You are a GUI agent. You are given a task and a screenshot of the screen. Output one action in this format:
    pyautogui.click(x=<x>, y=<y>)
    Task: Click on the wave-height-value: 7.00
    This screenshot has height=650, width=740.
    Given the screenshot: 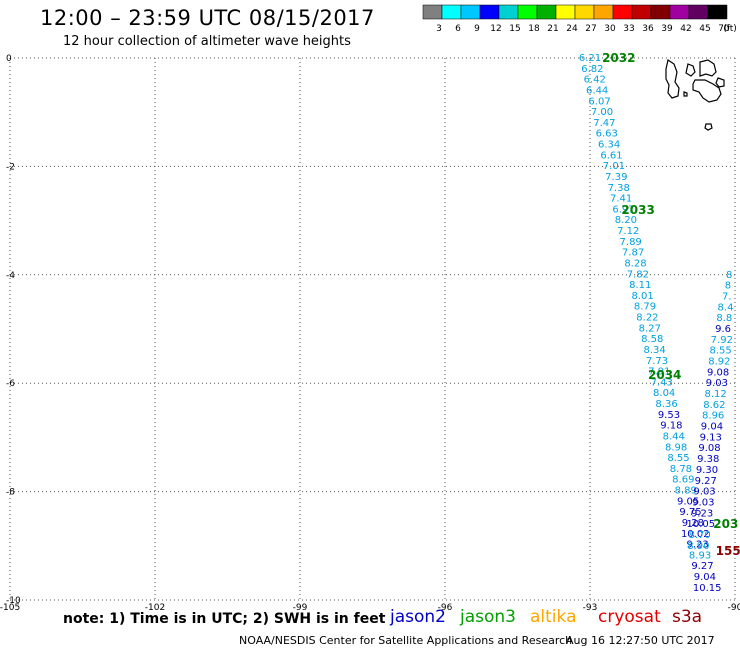 What is the action you would take?
    pyautogui.click(x=602, y=112)
    